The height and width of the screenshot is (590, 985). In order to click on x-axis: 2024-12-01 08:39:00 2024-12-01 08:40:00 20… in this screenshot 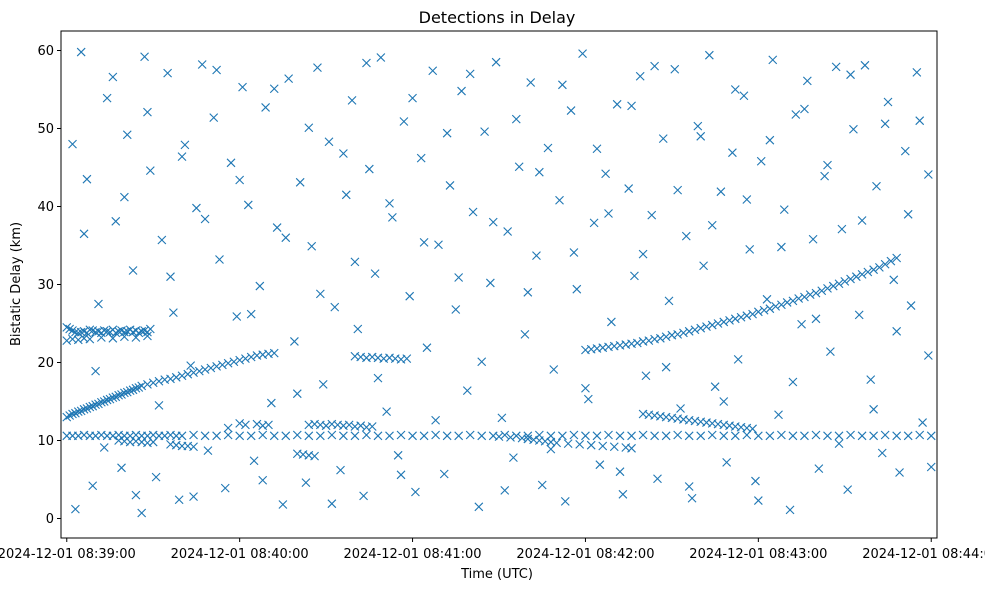, I will do `click(492, 550)`.